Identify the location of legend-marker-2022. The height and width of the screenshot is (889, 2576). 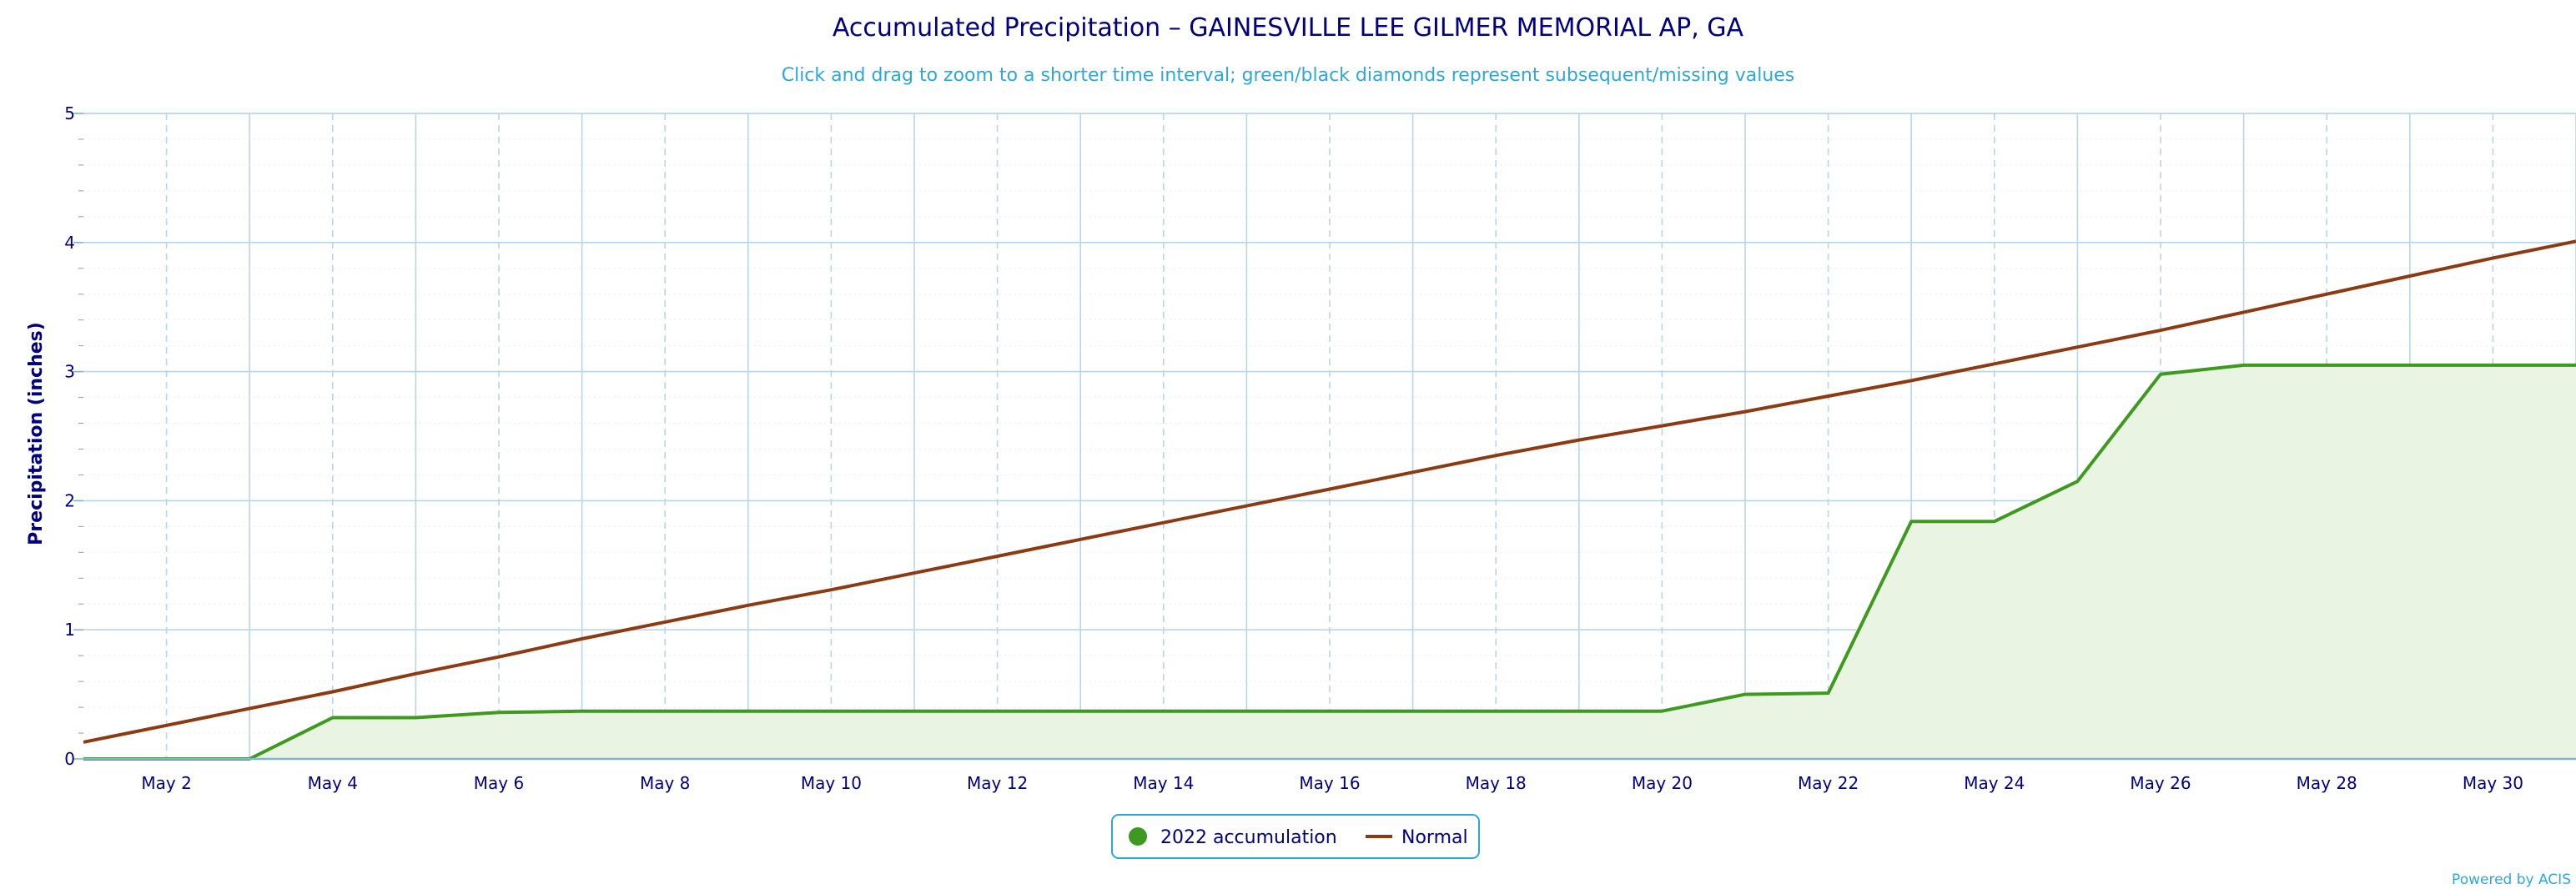
(1138, 836).